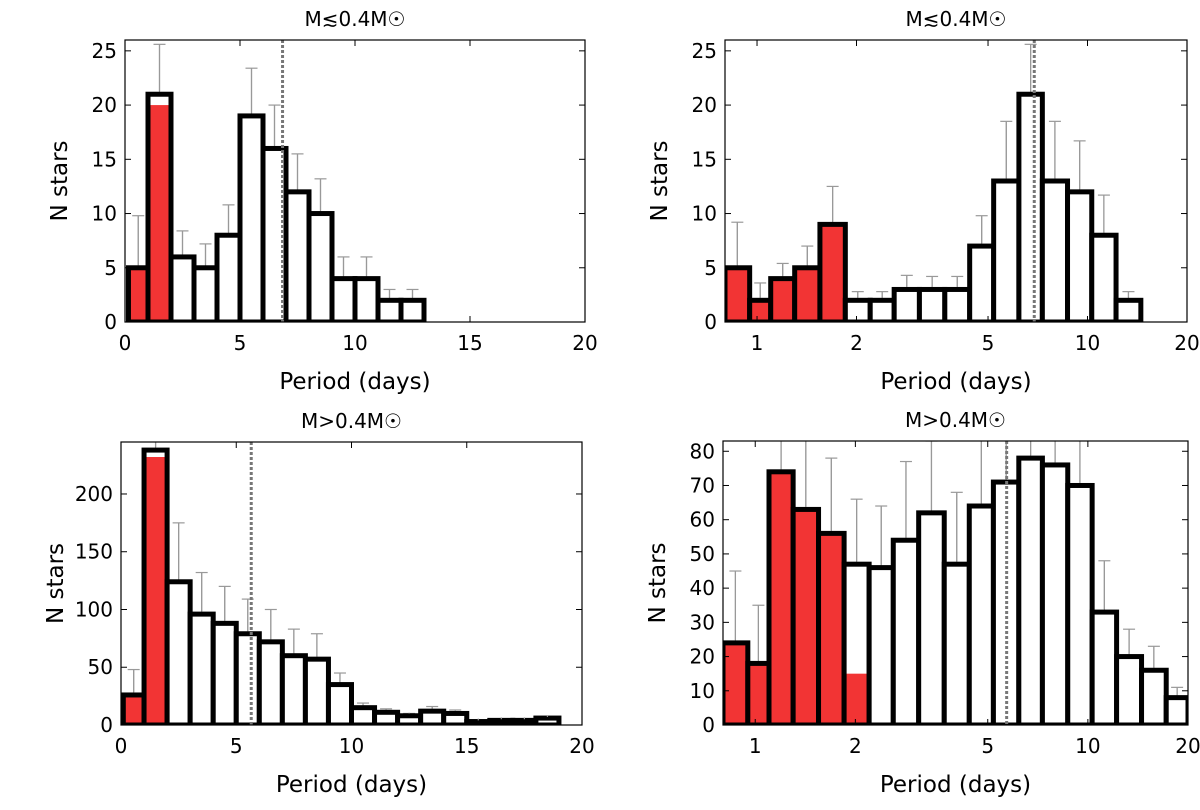  I want to click on axes-frame, so click(956, 181).